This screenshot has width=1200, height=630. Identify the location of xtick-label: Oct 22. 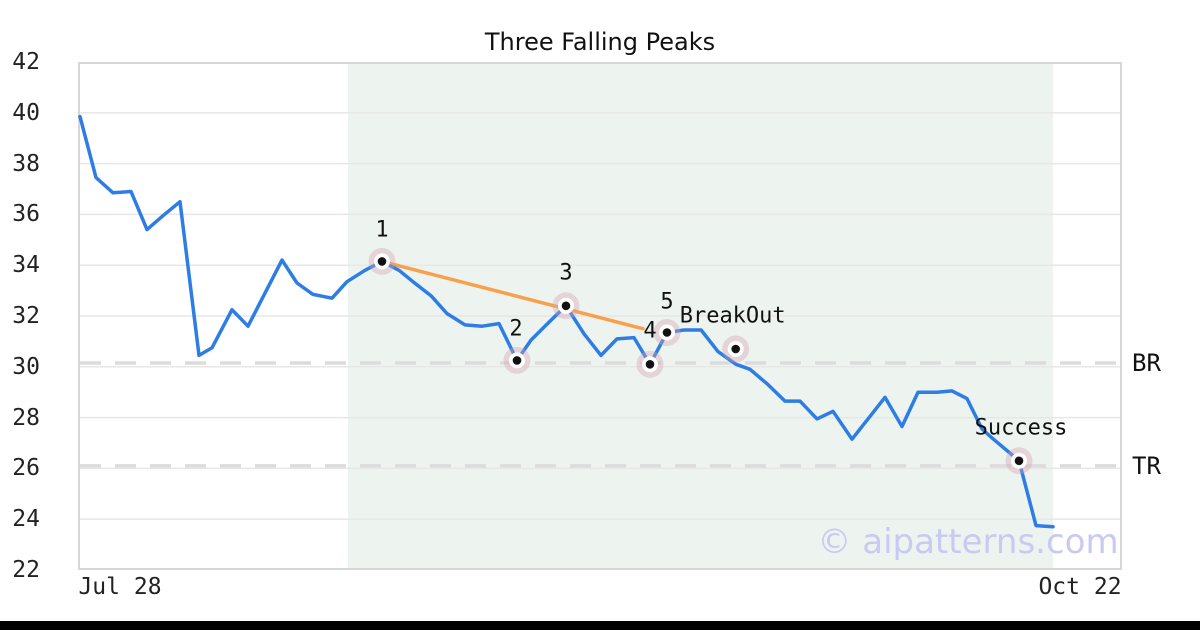
(1080, 587).